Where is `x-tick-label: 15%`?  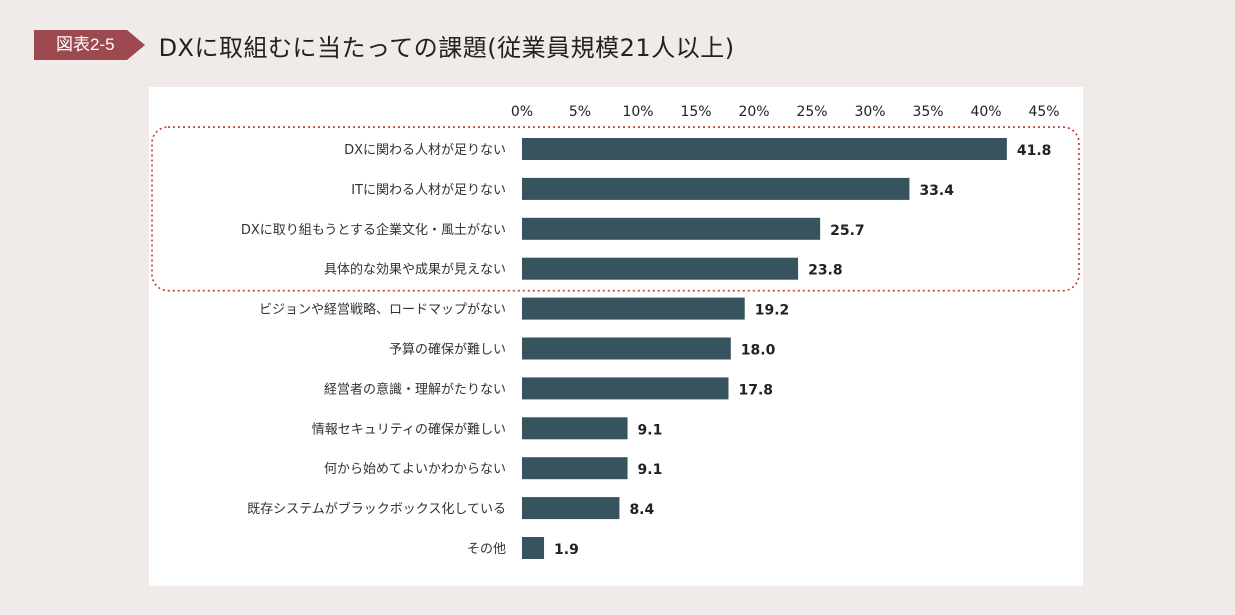 x-tick-label: 15% is located at coordinates (695, 112).